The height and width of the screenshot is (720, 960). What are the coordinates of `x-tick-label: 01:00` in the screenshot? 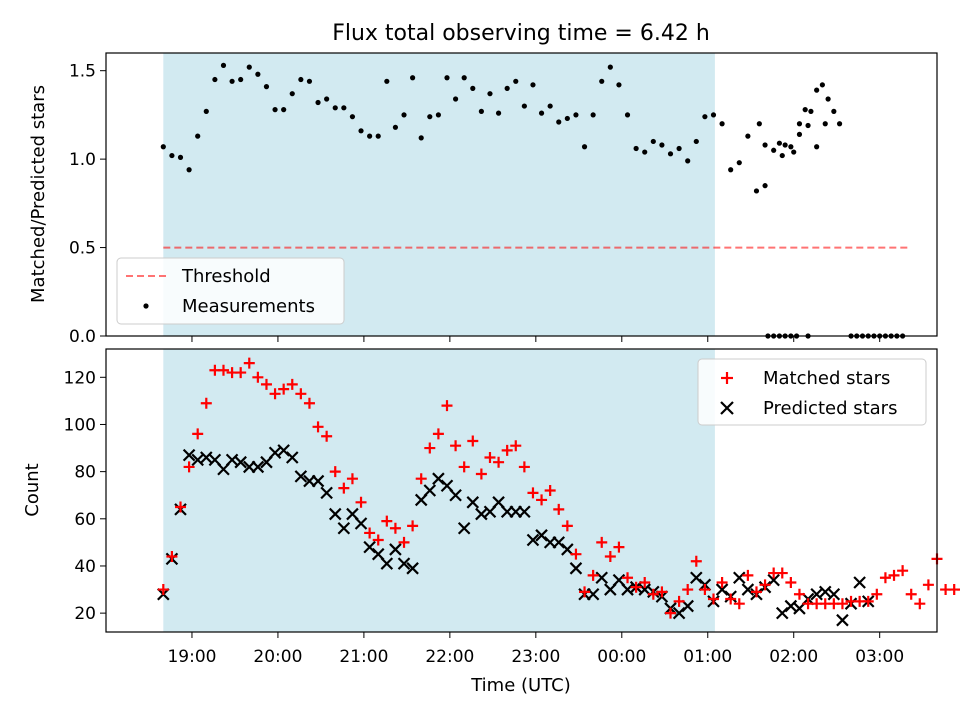 It's located at (707, 657).